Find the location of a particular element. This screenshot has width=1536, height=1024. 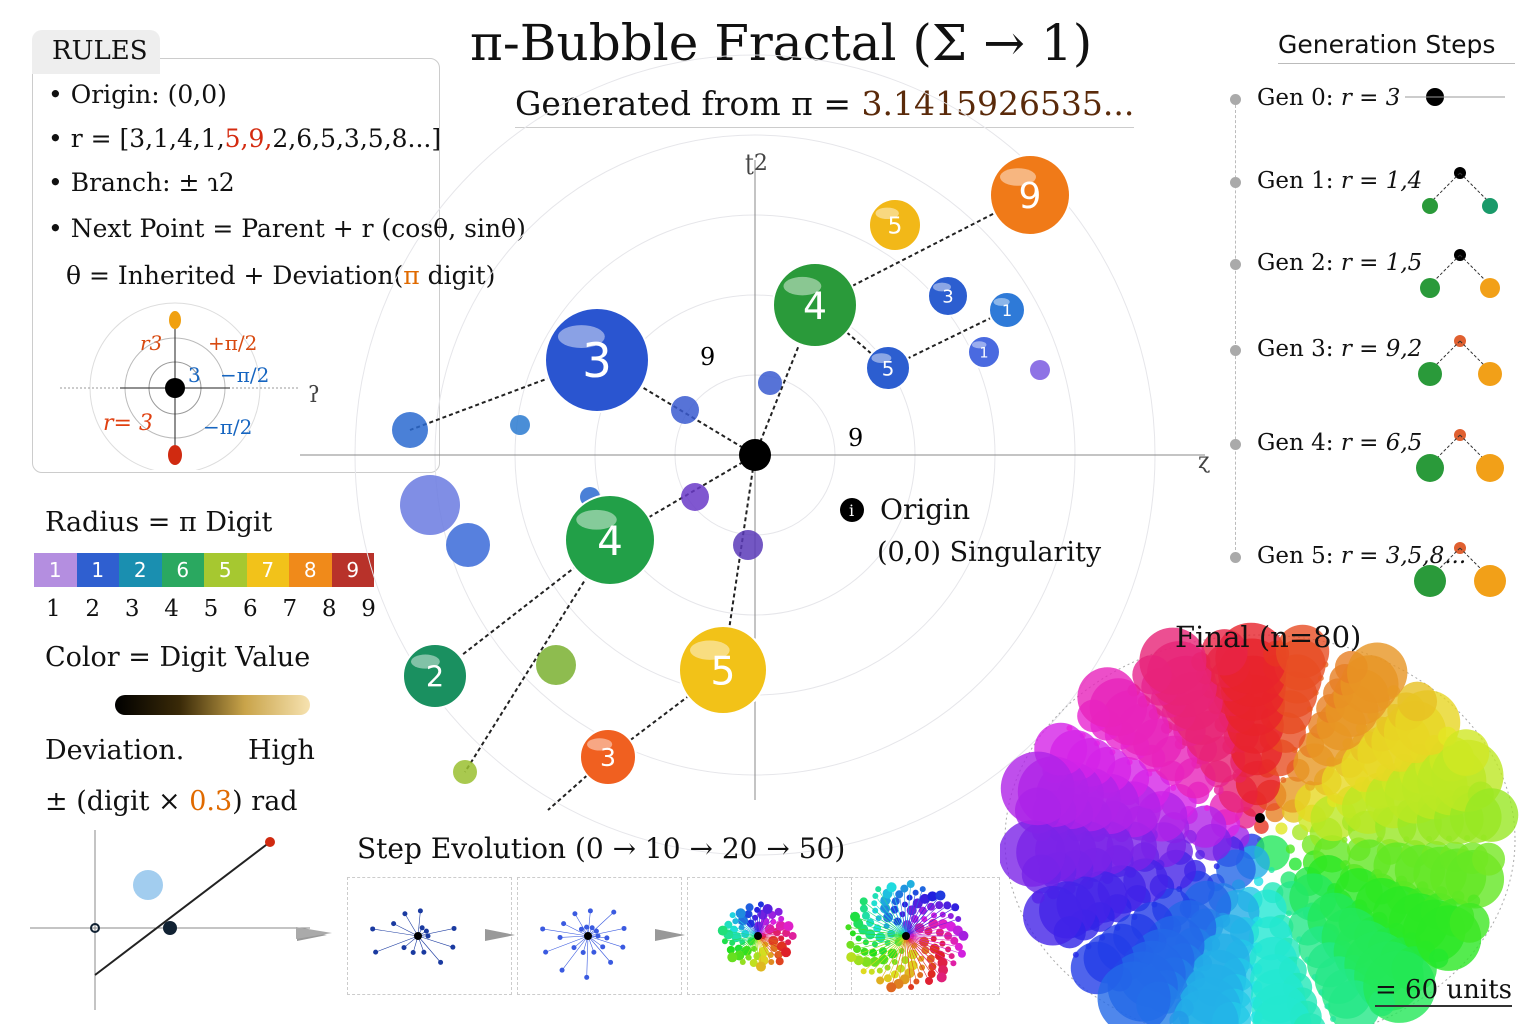

deviation-formula: ± (digit × 0.3) rad is located at coordinates (171, 801).